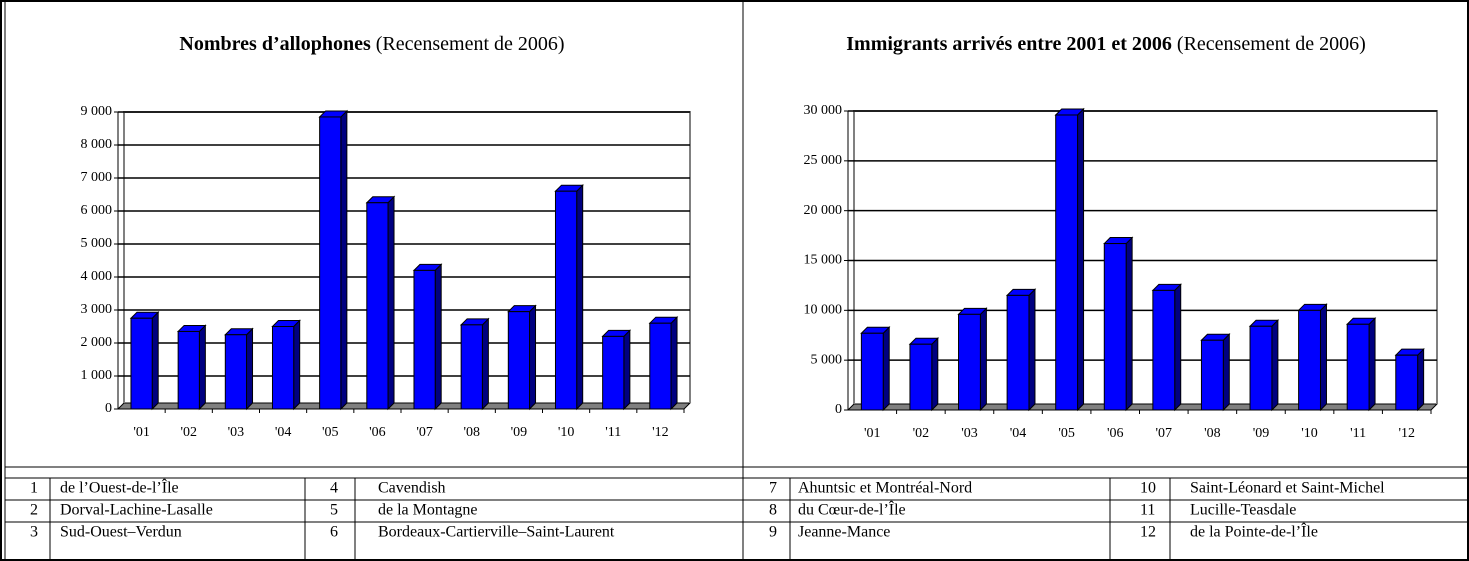 Image resolution: width=1469 pixels, height=561 pixels. What do you see at coordinates (119, 487) in the screenshot?
I see `table-name: de l’Ouest-de-l’Île` at bounding box center [119, 487].